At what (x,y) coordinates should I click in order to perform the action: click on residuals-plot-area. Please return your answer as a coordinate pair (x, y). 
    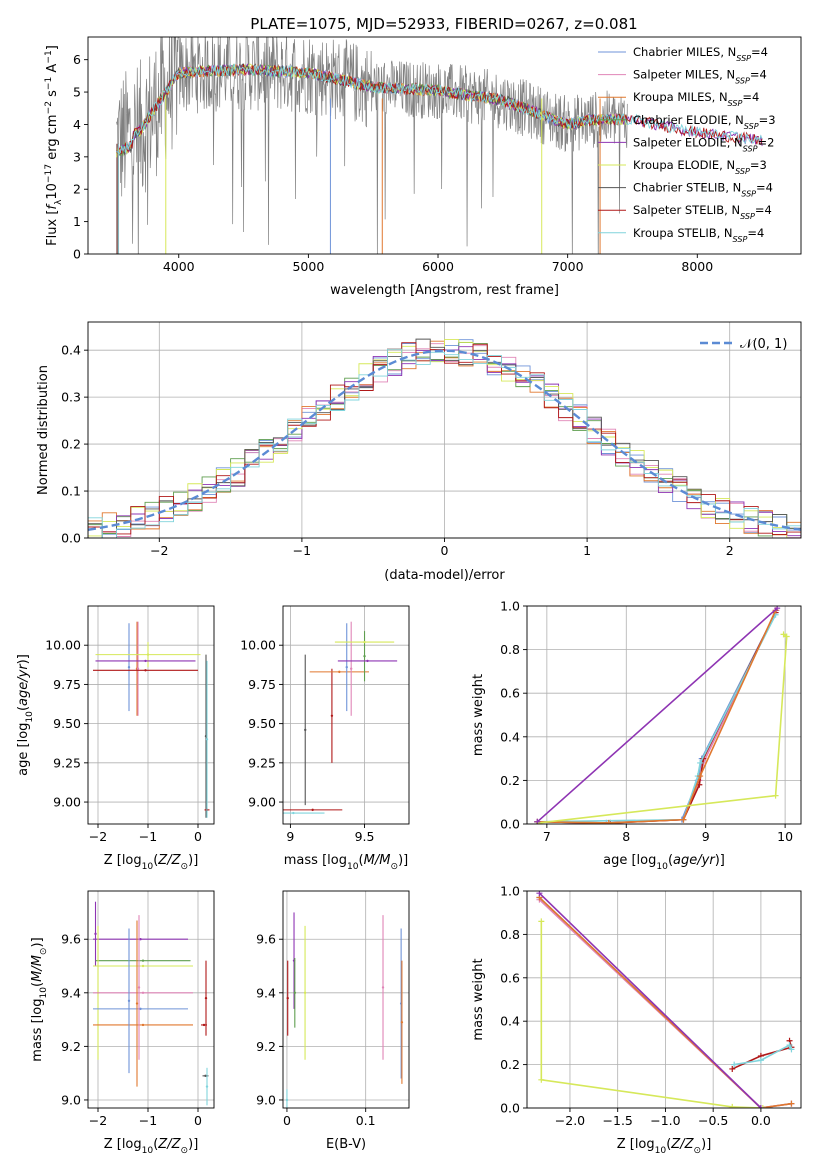
    Looking at the image, I should click on (444, 438).